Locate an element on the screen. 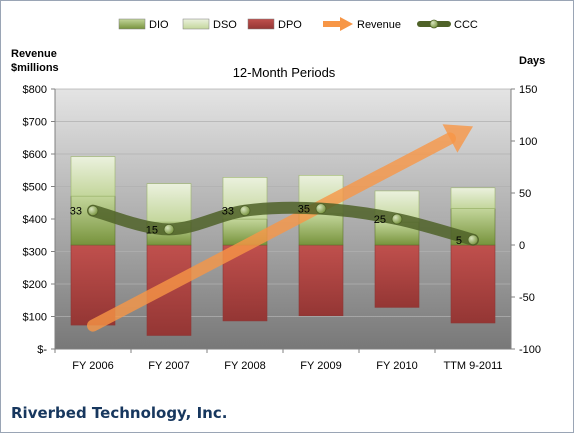  bar-dso-fy-2007 is located at coordinates (169, 203).